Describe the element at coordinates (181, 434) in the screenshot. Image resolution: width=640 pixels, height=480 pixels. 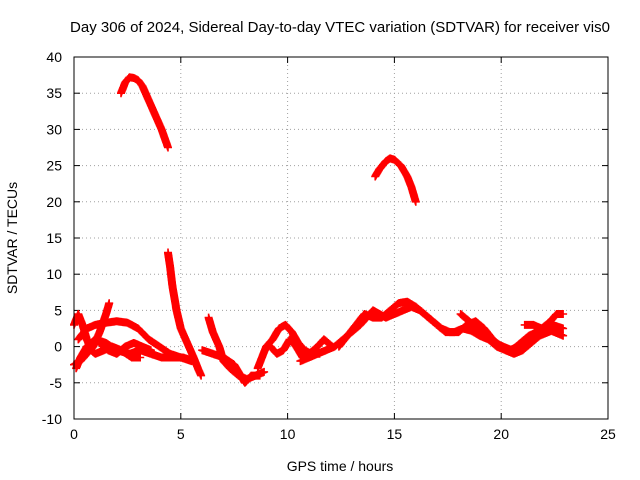
I see `x-tick-label: 5` at that location.